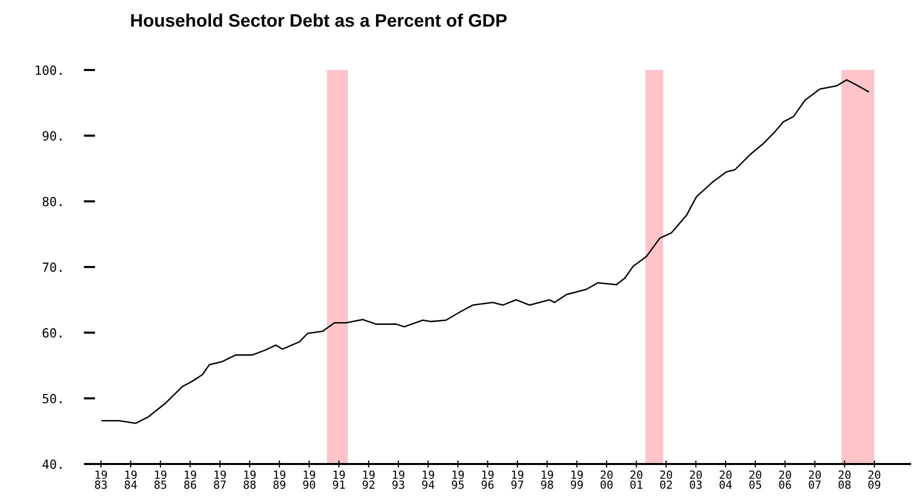 The width and height of the screenshot is (924, 500). What do you see at coordinates (488, 479) in the screenshot?
I see `x-tick-label: 19 96` at bounding box center [488, 479].